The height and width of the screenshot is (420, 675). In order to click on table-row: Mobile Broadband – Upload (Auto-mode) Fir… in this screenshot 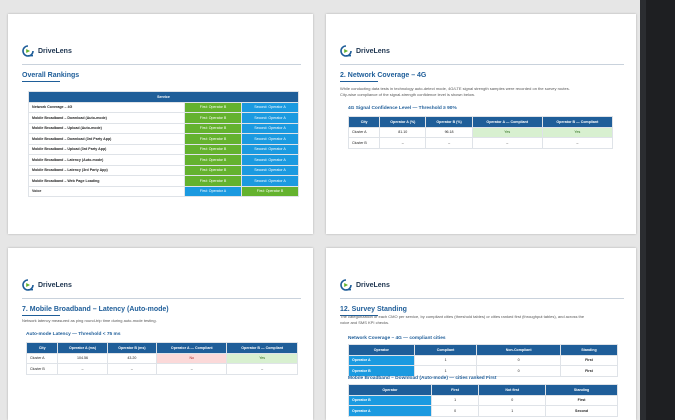, I will do `click(163, 128)`.